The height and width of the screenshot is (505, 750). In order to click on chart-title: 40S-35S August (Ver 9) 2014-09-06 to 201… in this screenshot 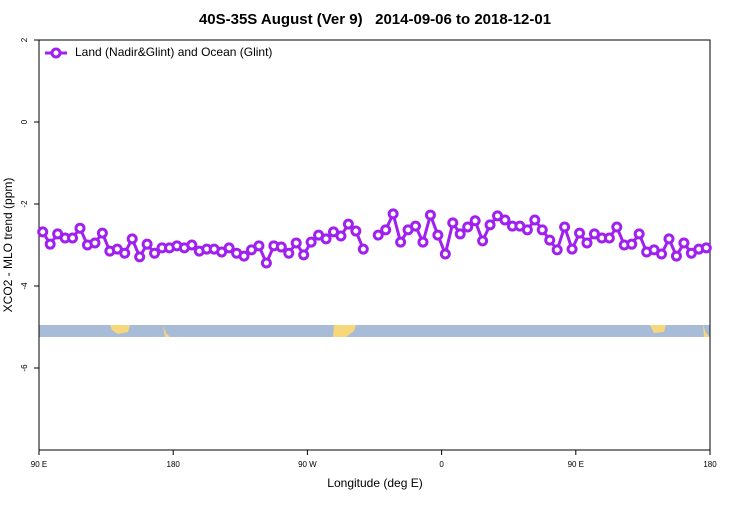, I will do `click(375, 19)`.